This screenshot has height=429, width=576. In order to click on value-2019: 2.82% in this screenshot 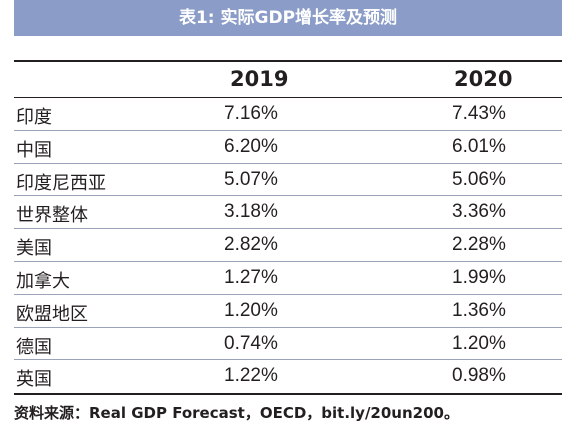, I will do `click(251, 245)`.